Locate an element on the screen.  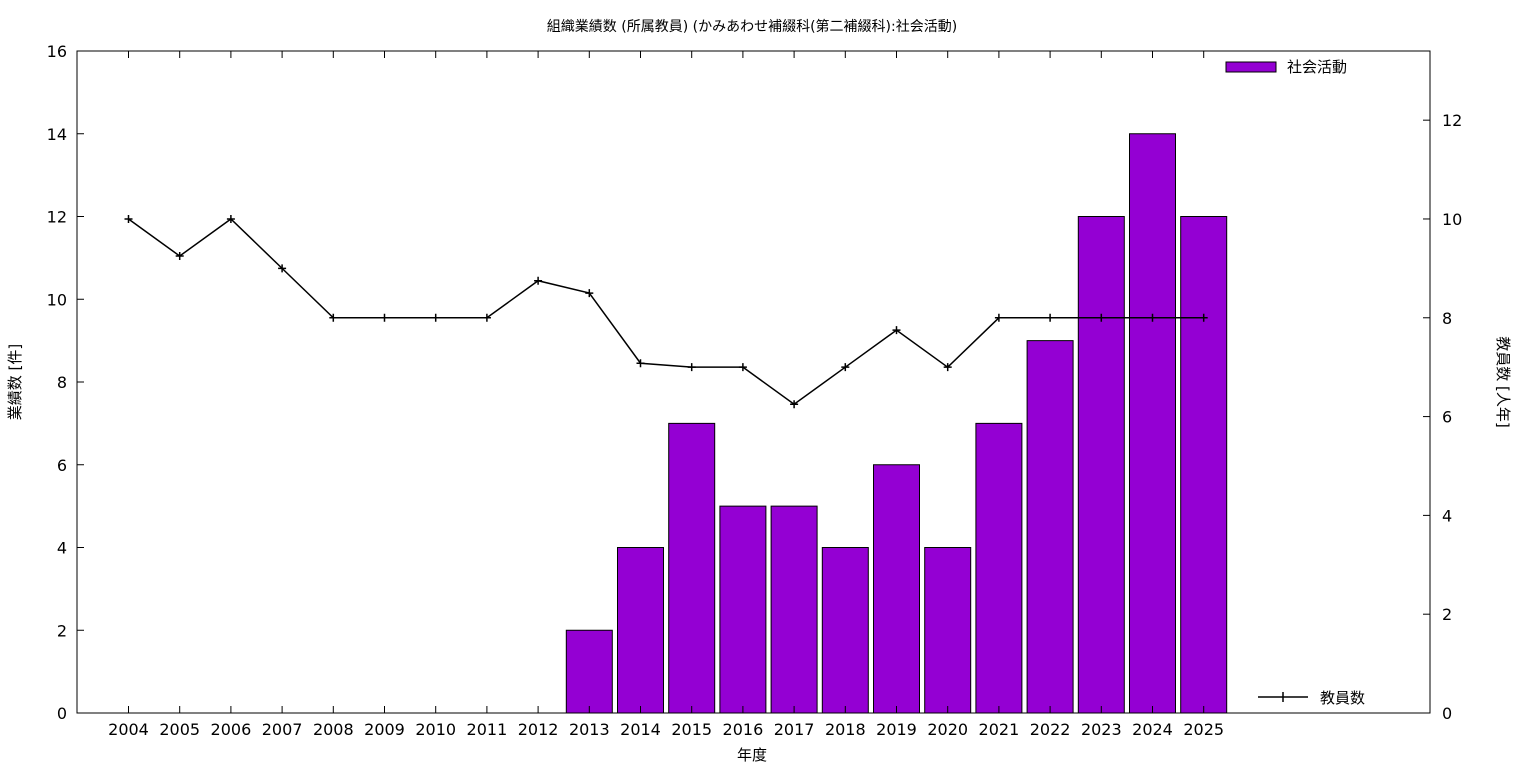
line-point-2011 is located at coordinates (486, 317).